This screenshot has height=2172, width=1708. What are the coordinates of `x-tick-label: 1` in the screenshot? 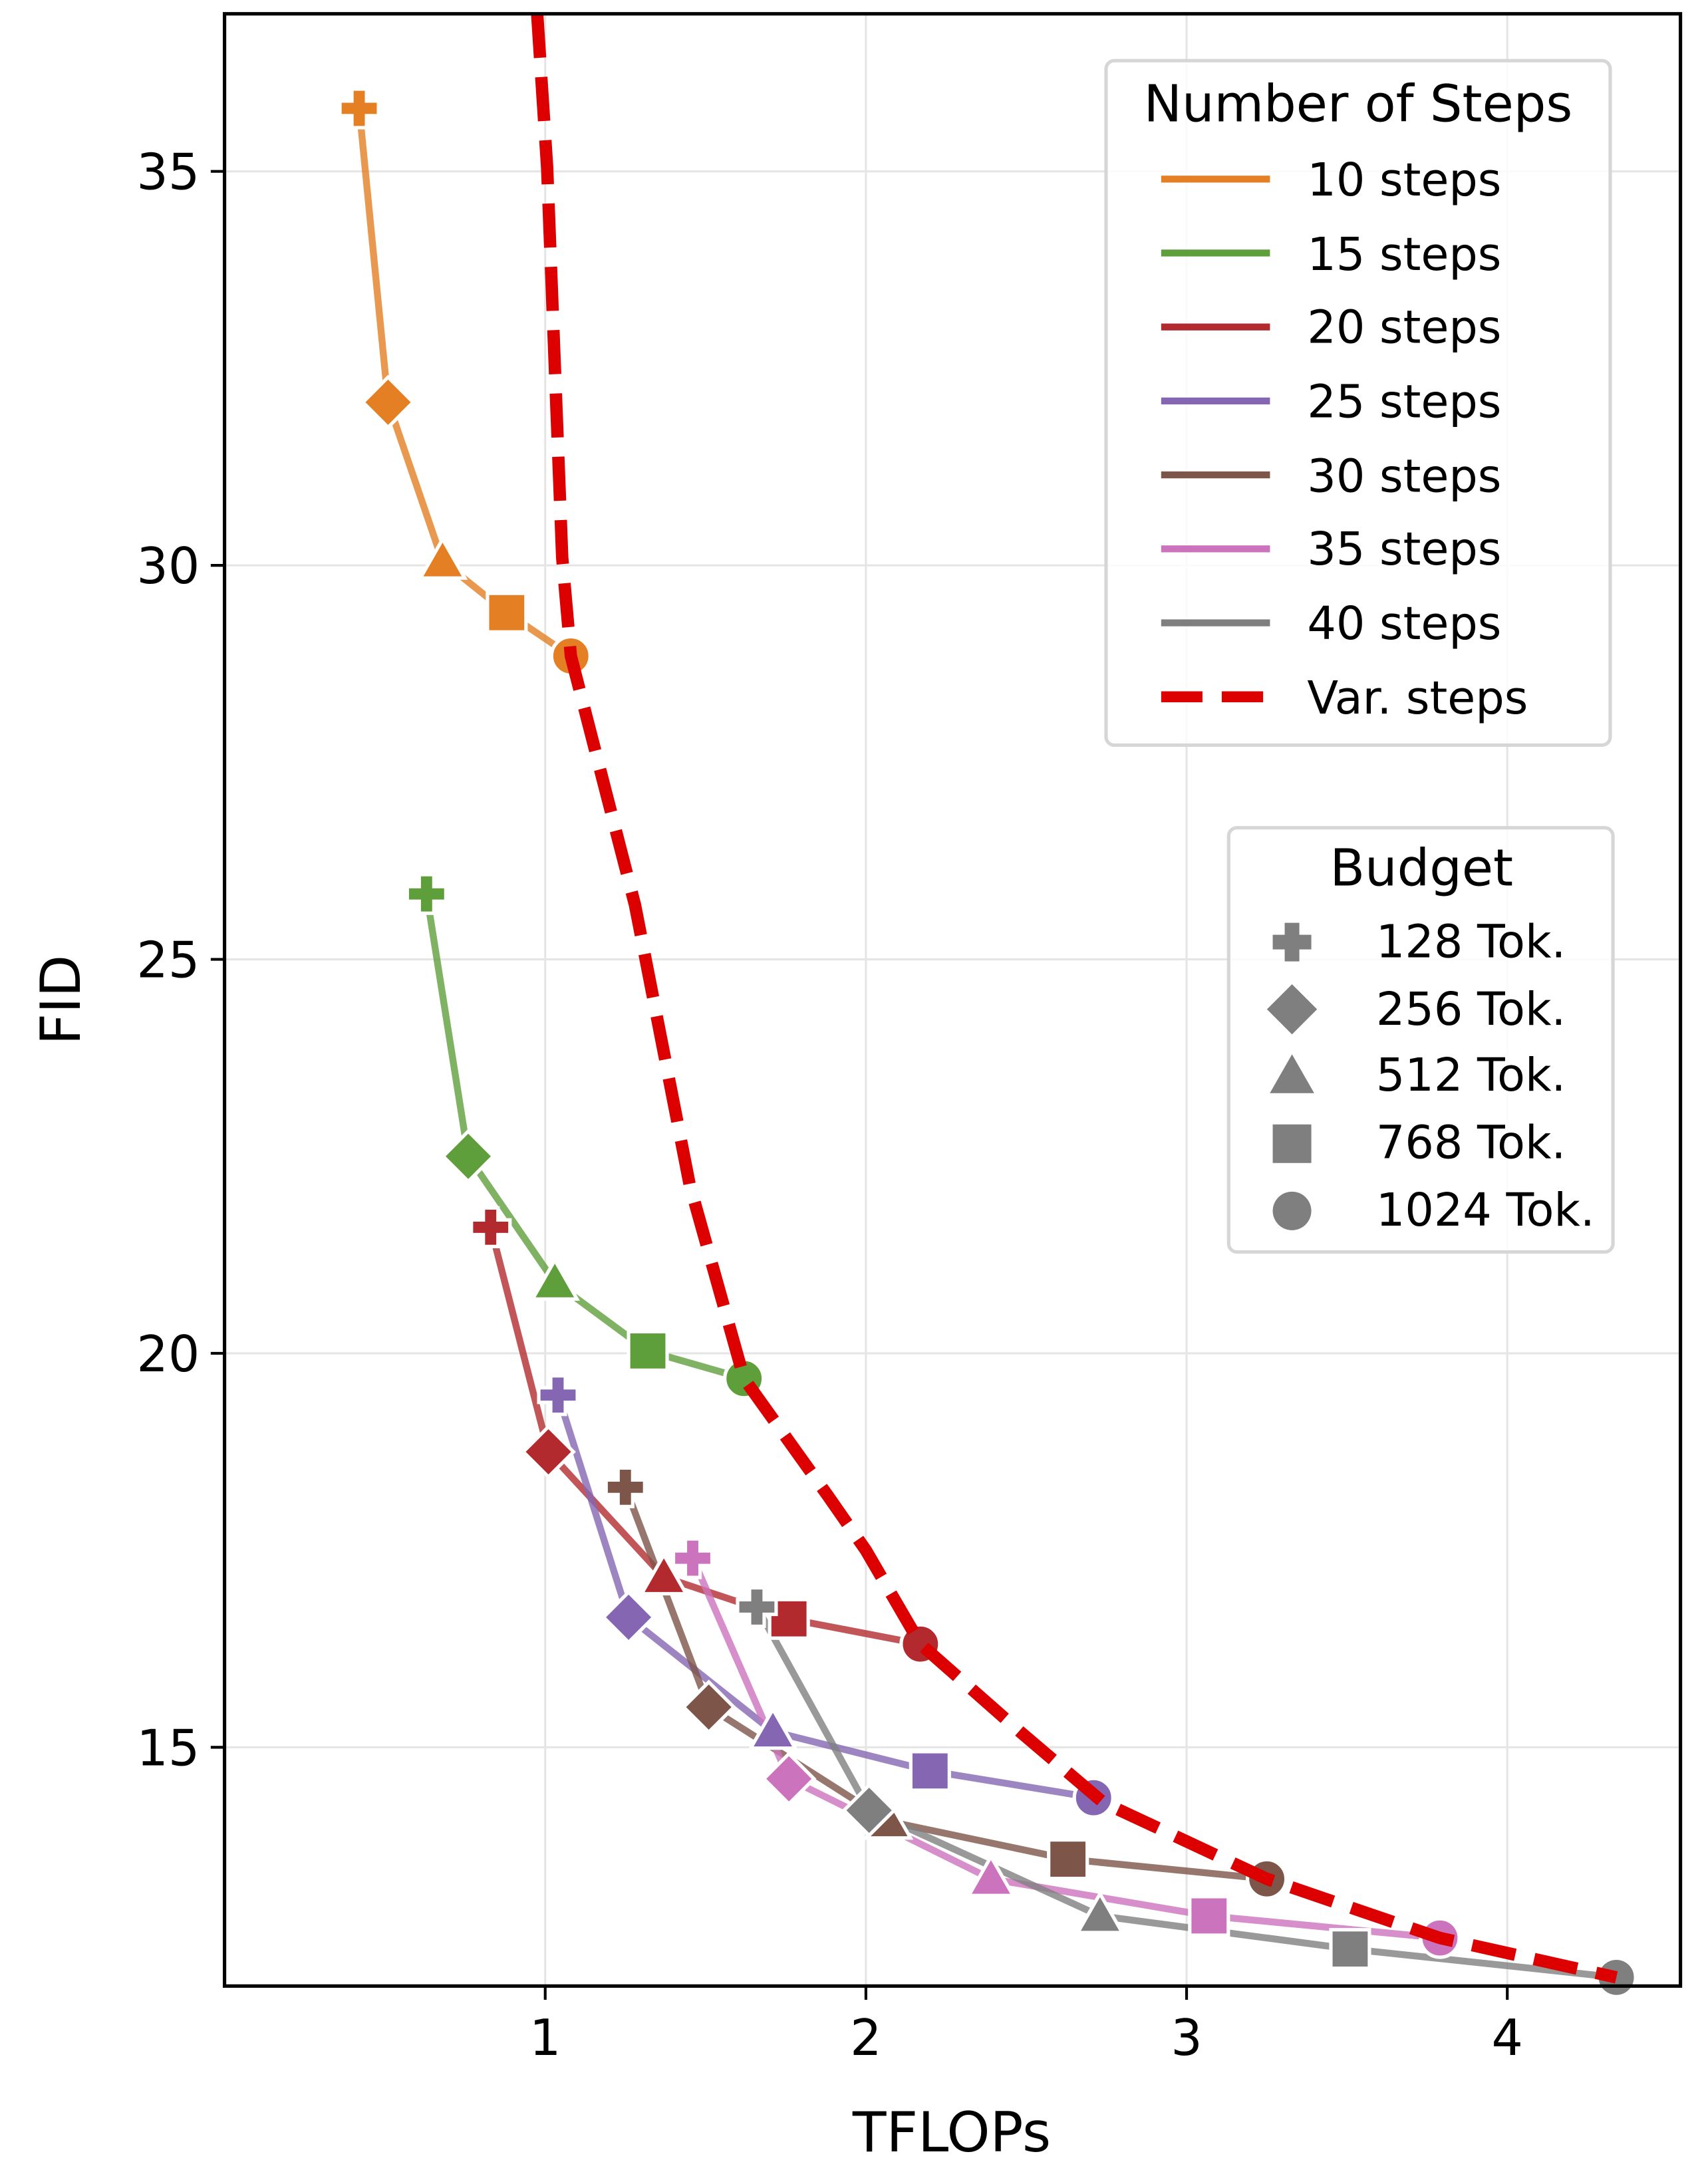 It's located at (545, 2038).